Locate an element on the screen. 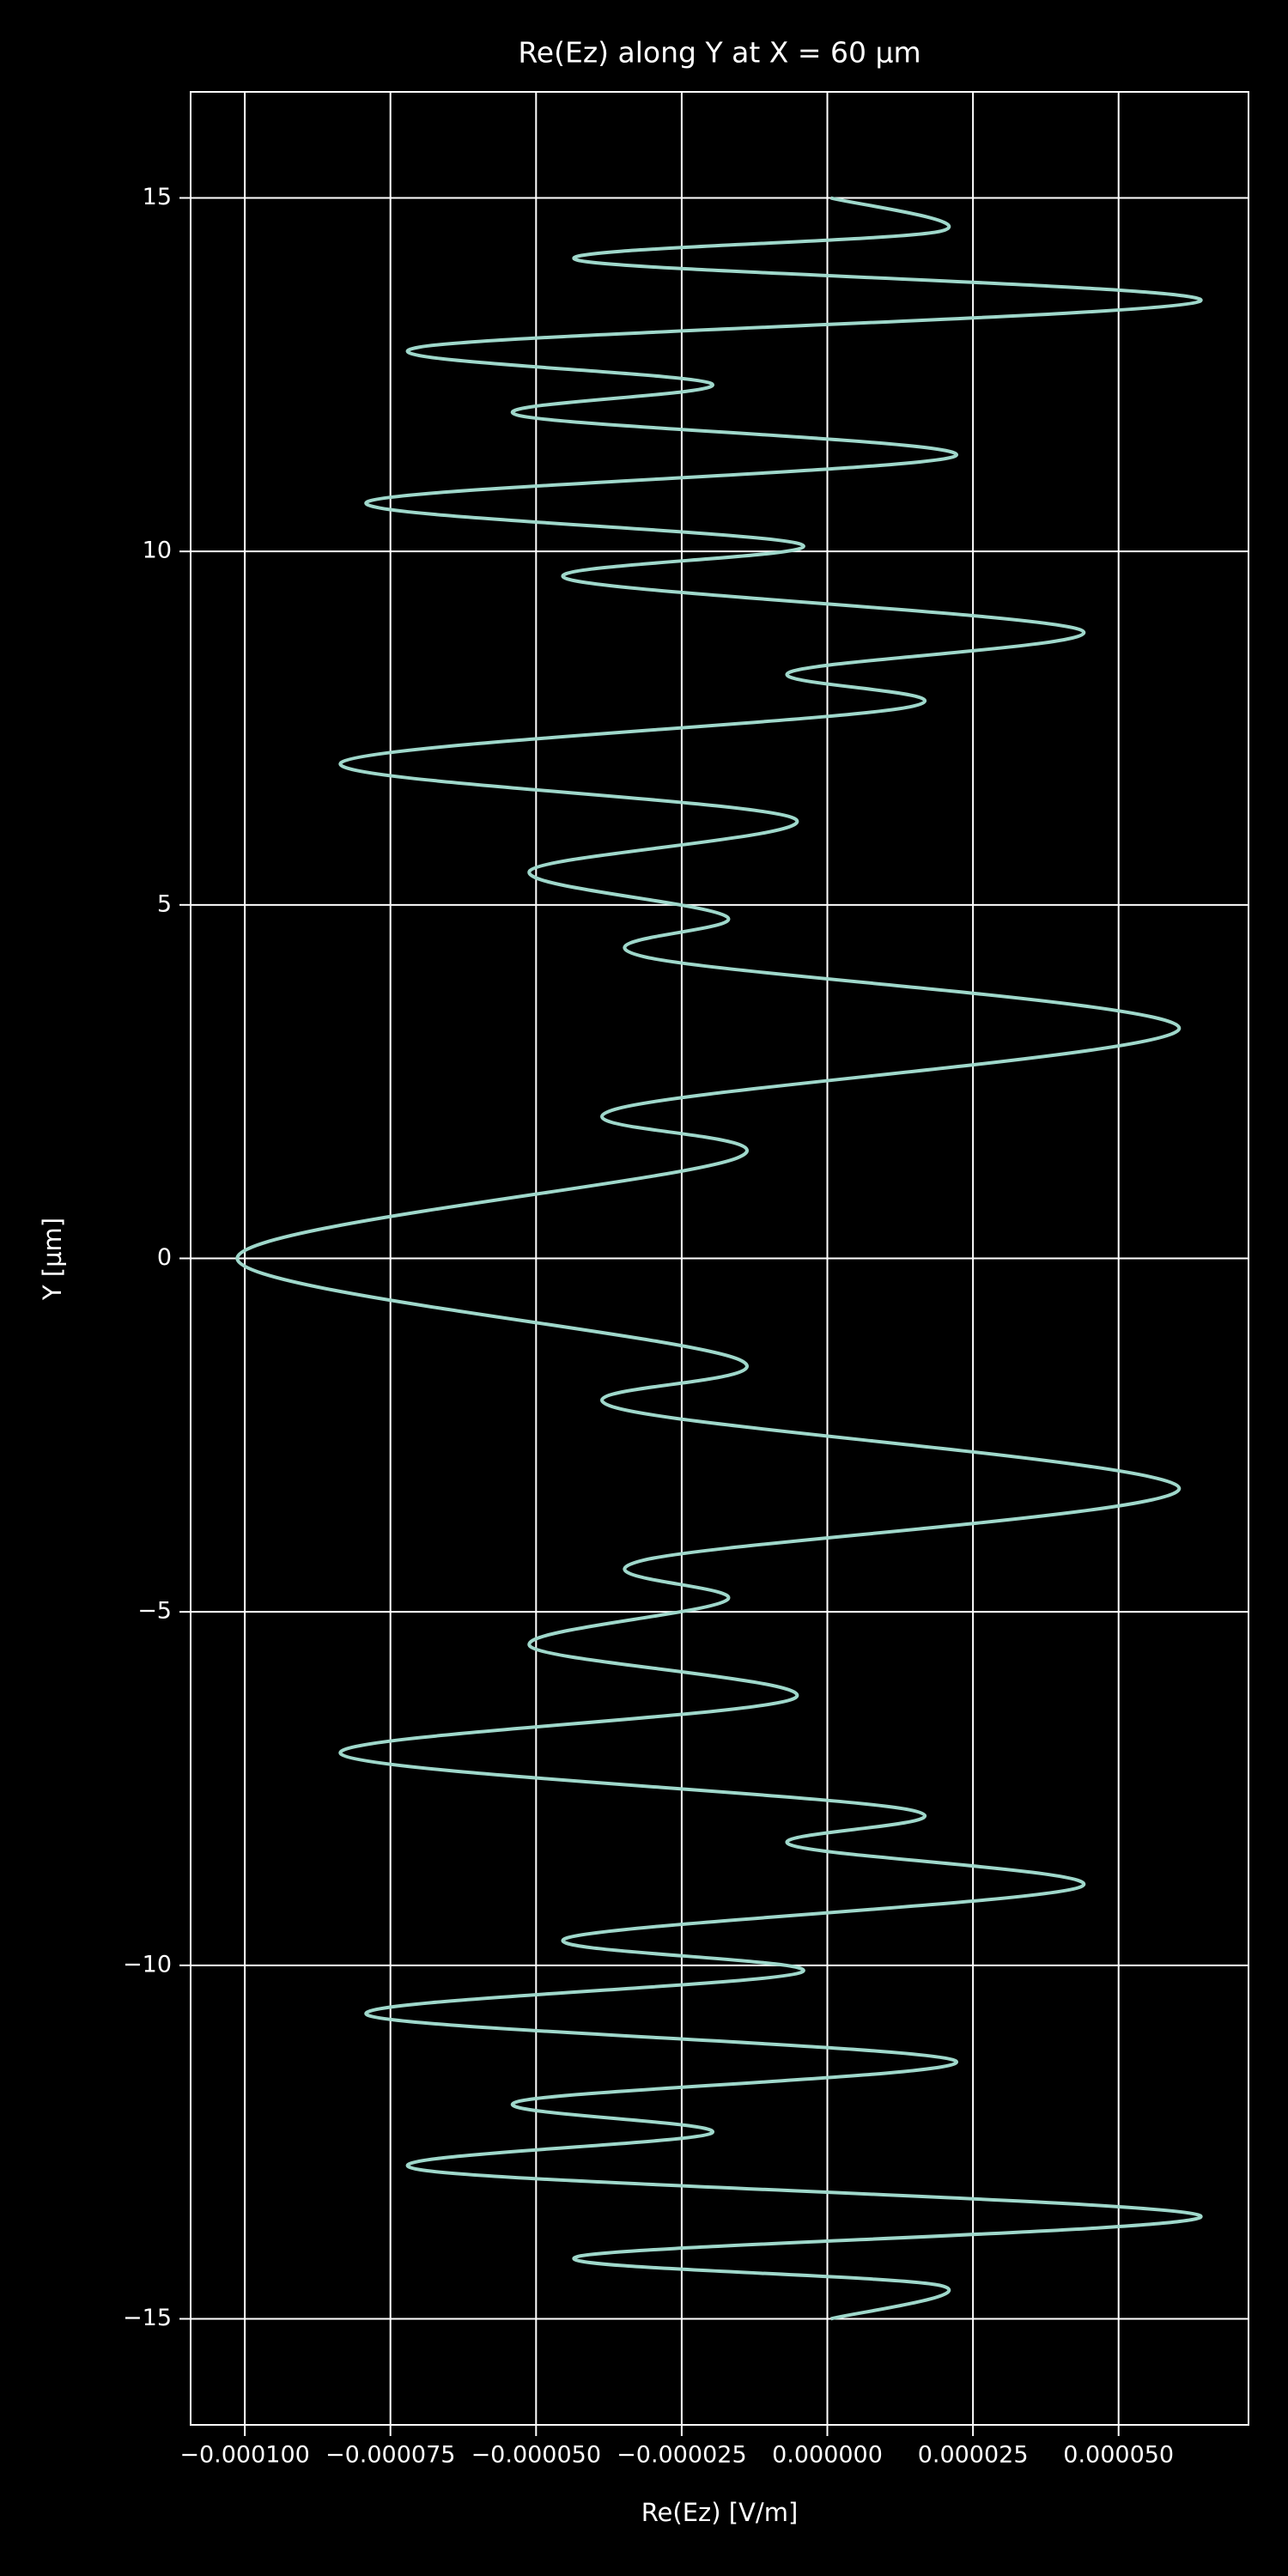 The image size is (1288, 2576). x-tick-label: −0.000050 is located at coordinates (536, 2456).